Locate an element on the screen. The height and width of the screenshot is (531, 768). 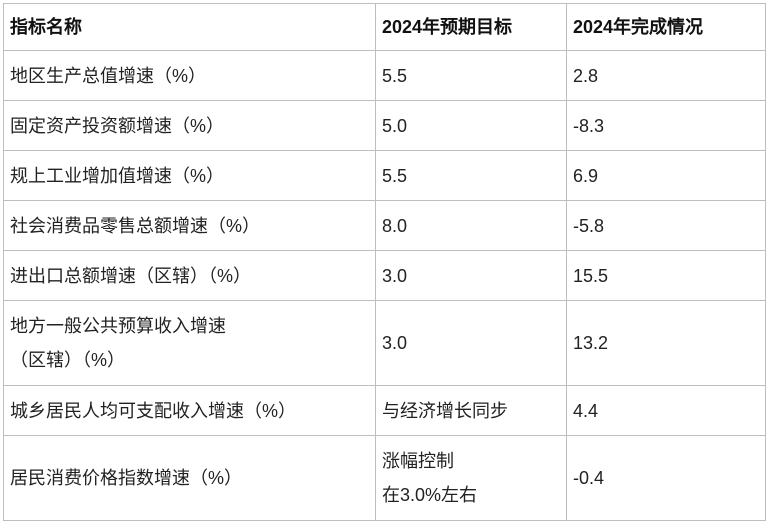
cell-text: 进出口总额增速（区辖）（%） is located at coordinates (131, 275).